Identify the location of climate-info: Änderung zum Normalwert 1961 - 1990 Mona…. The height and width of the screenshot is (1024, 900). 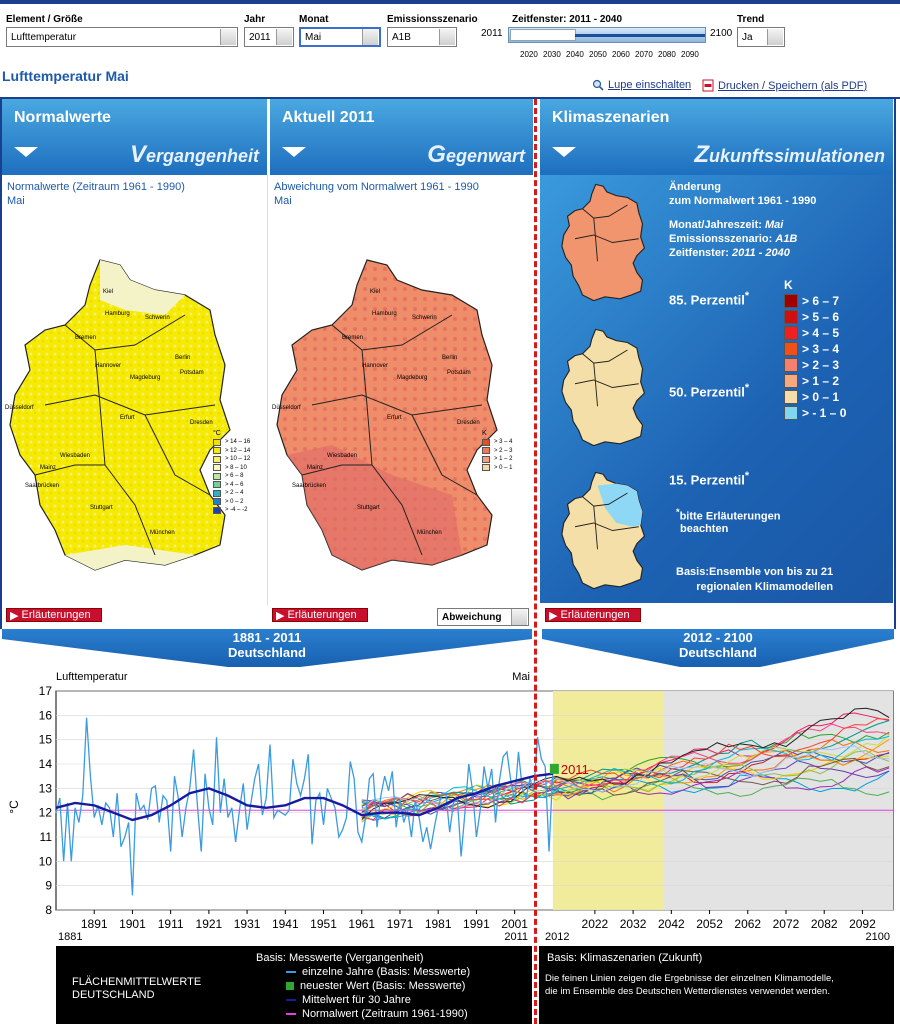
(743, 220).